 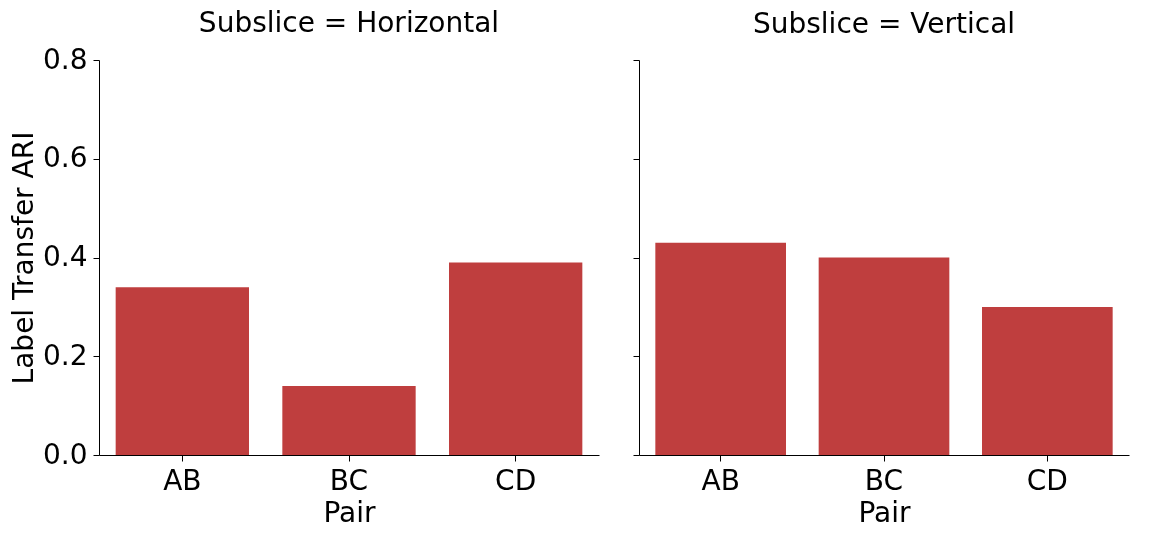 I want to click on y-axis-title: Label Transfer ARI, so click(x=23, y=258).